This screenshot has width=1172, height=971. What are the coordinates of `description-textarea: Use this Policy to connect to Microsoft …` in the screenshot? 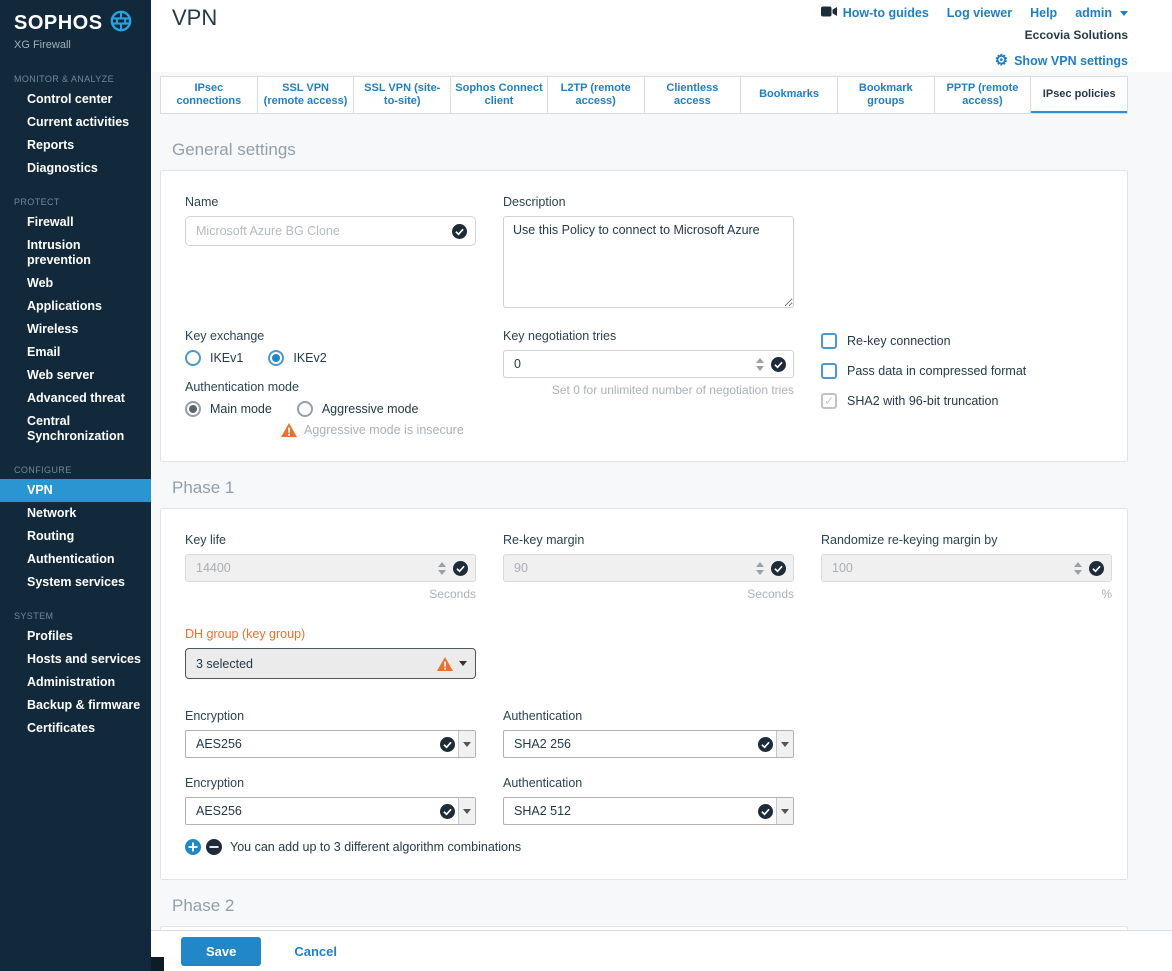 It's located at (648, 262).